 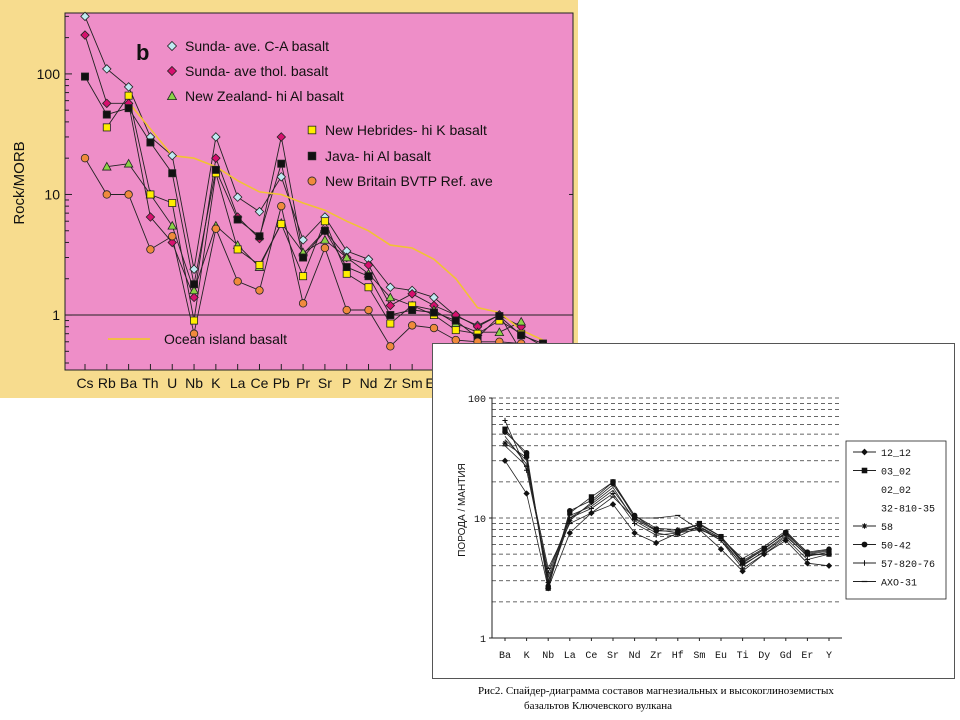 I want to click on data-point-s2-Nb, so click(x=194, y=290).